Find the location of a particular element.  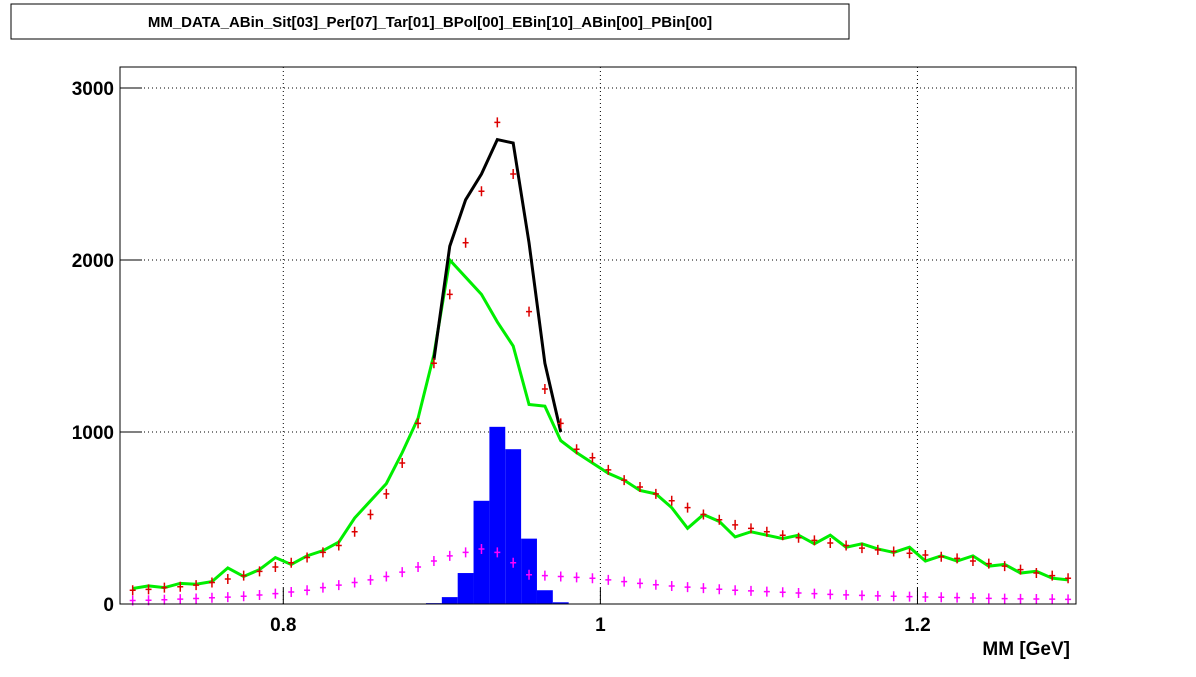

y-tick-label: 0 is located at coordinates (108, 605).